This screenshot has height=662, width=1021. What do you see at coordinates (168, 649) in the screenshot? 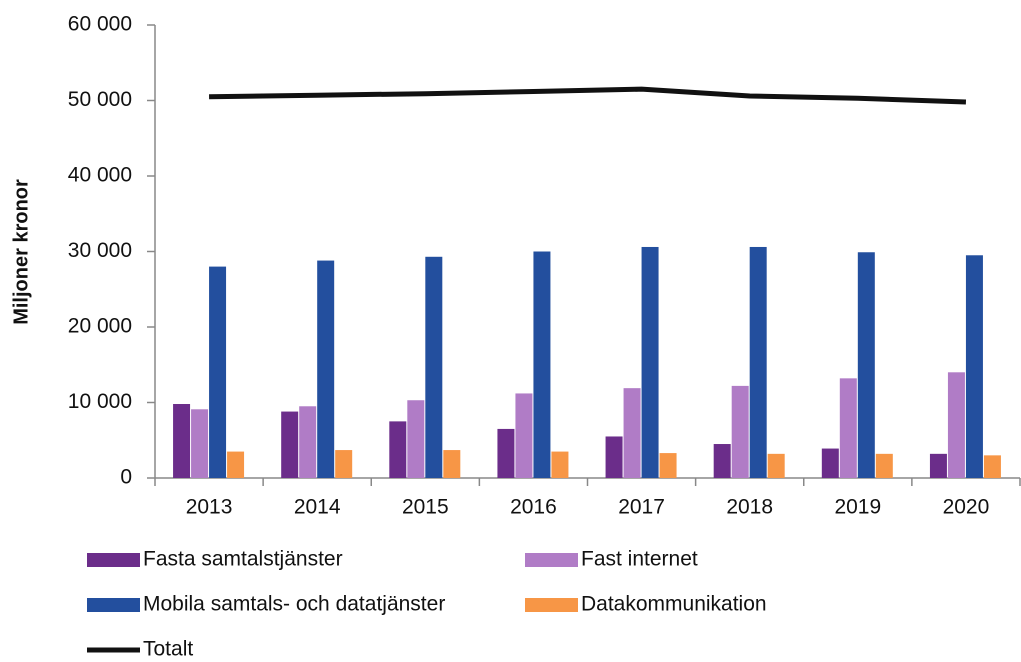
I see `legend-label: Totalt` at bounding box center [168, 649].